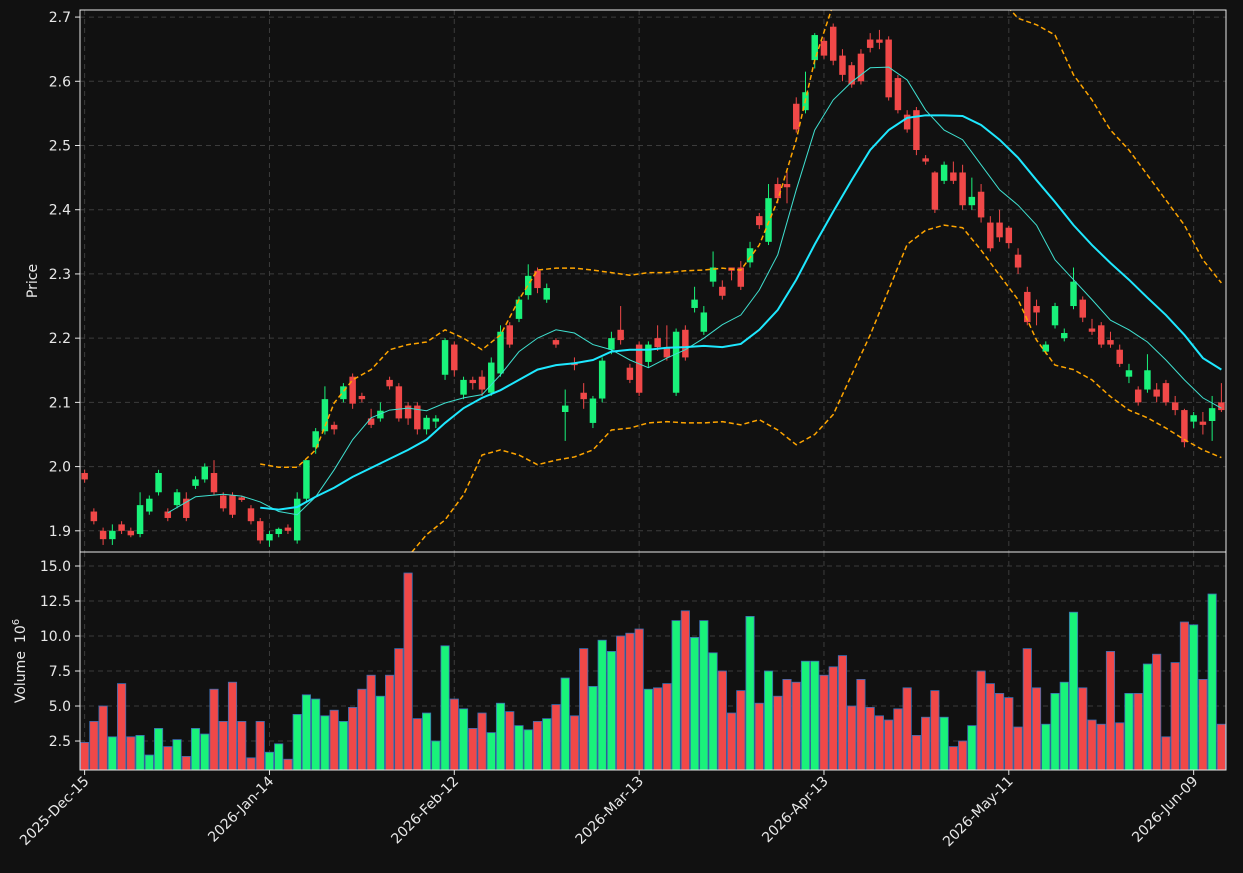  What do you see at coordinates (20, 661) in the screenshot?
I see `volume-axis-label: Volume 106` at bounding box center [20, 661].